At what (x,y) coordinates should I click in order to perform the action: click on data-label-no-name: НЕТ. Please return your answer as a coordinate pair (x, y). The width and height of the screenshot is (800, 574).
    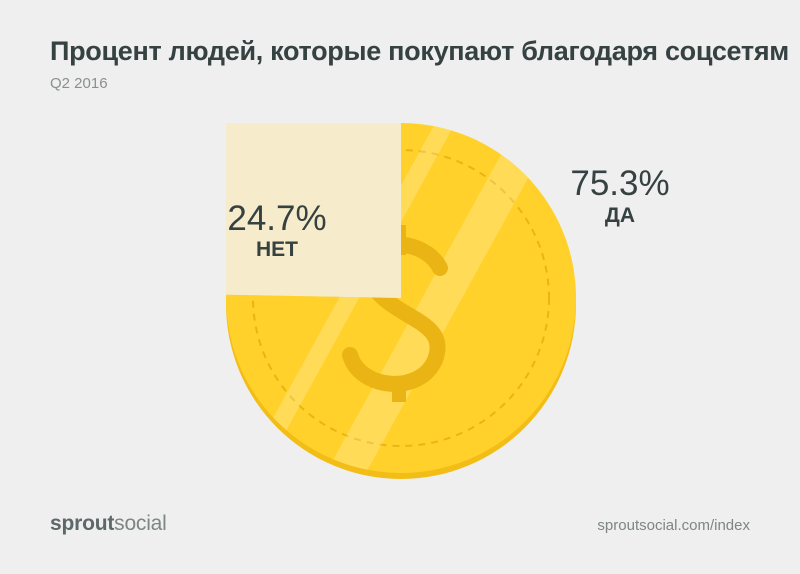
    Looking at the image, I should click on (277, 249).